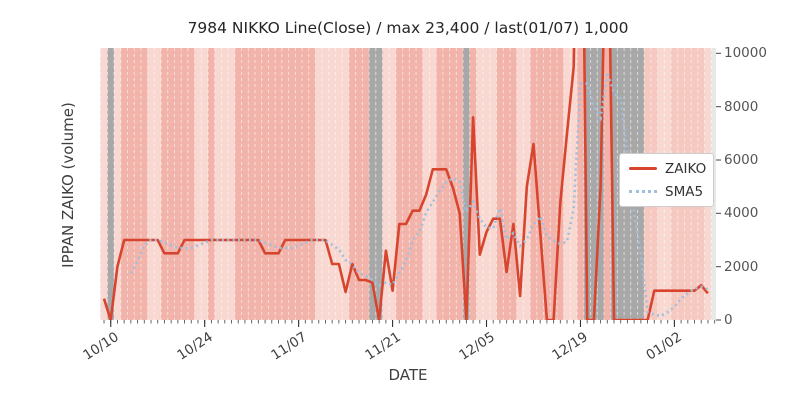  I want to click on zaiko-line-swatch, so click(643, 168).